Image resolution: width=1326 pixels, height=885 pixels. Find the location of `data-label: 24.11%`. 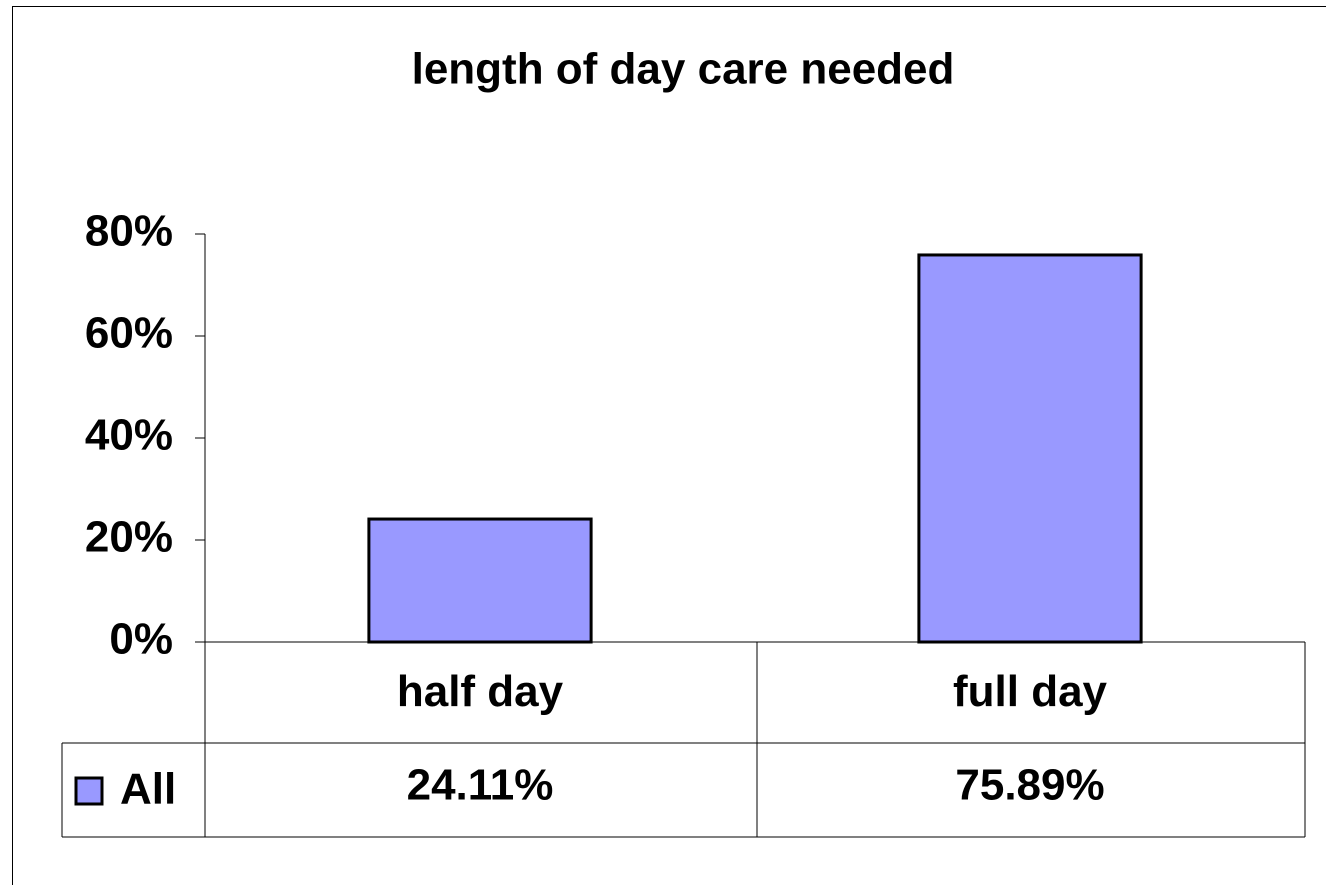

data-label: 24.11% is located at coordinates (480, 785).